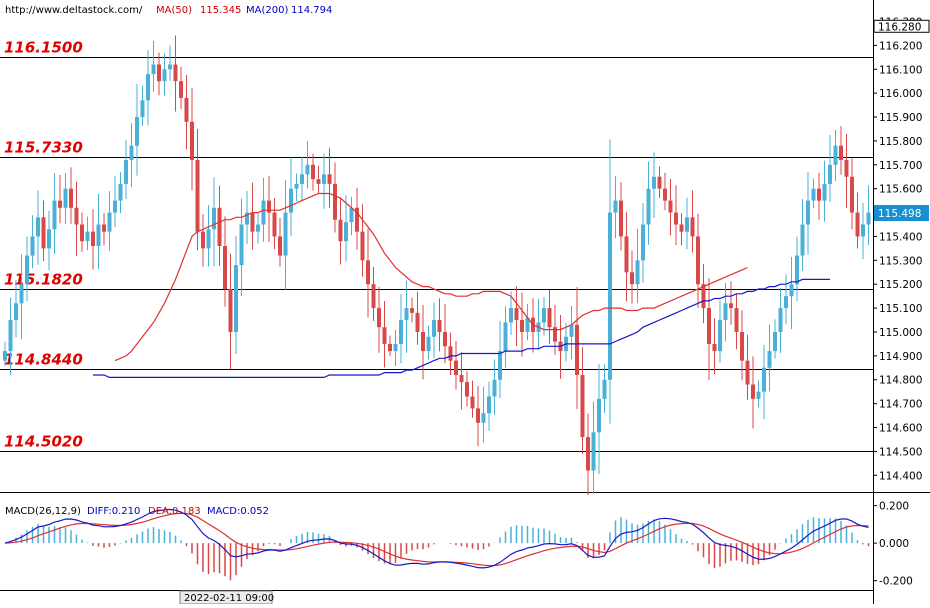 This screenshot has width=930, height=608. What do you see at coordinates (43, 442) in the screenshot?
I see `level-label: 114.5020` at bounding box center [43, 442].